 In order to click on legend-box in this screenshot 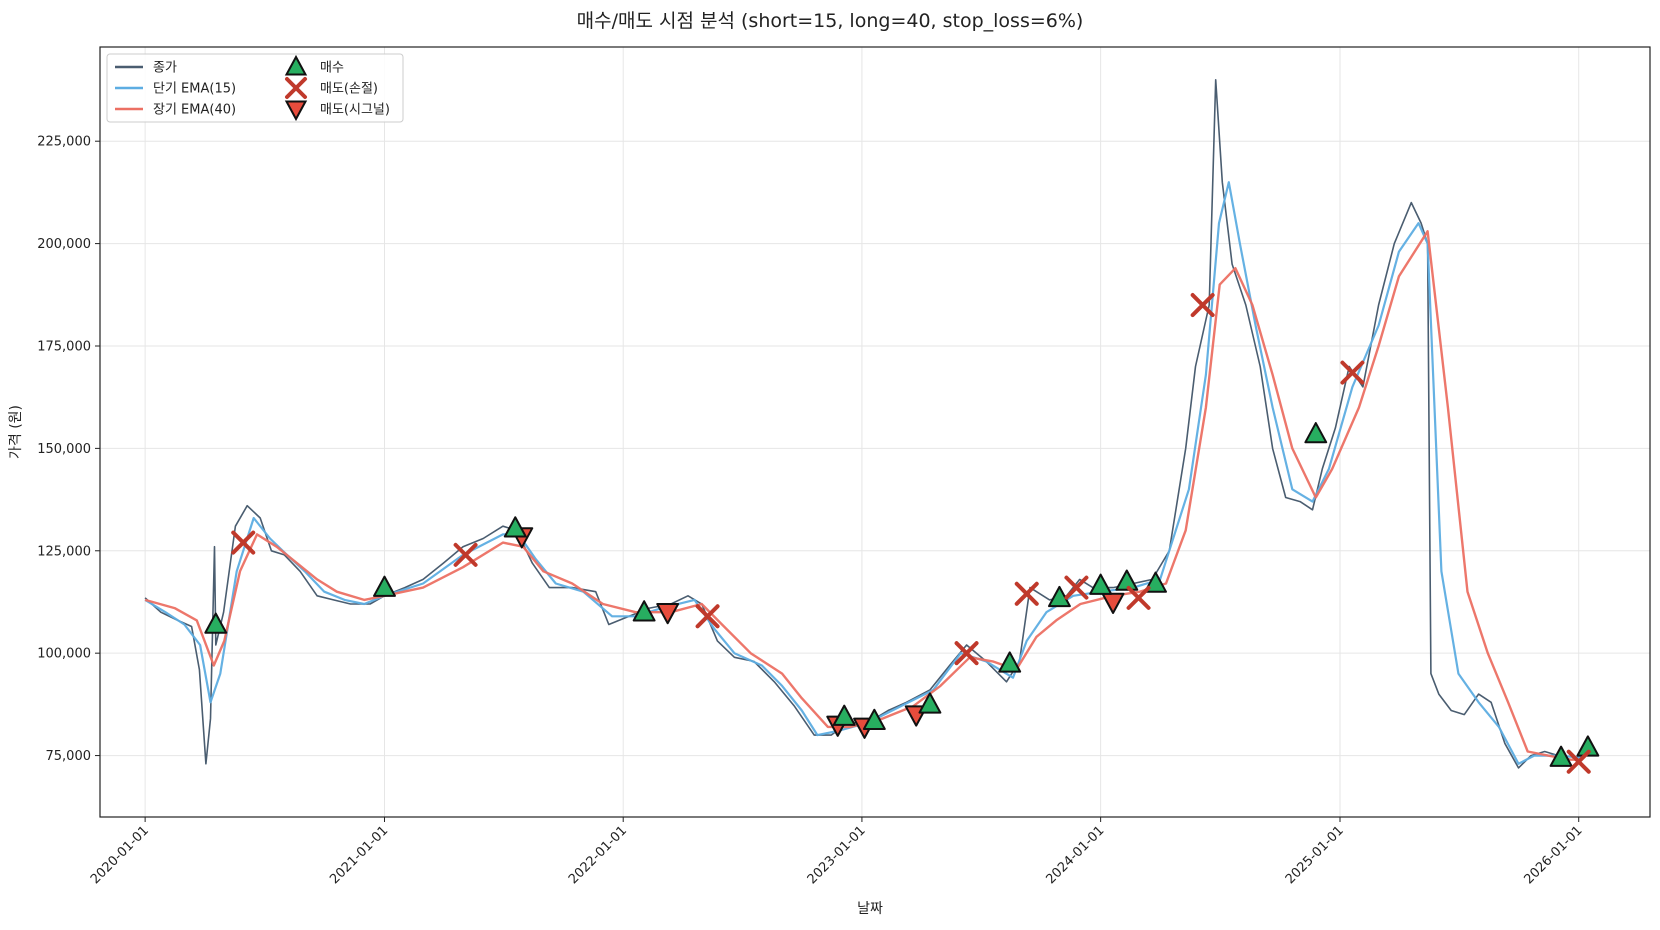, I will do `click(255, 88)`.